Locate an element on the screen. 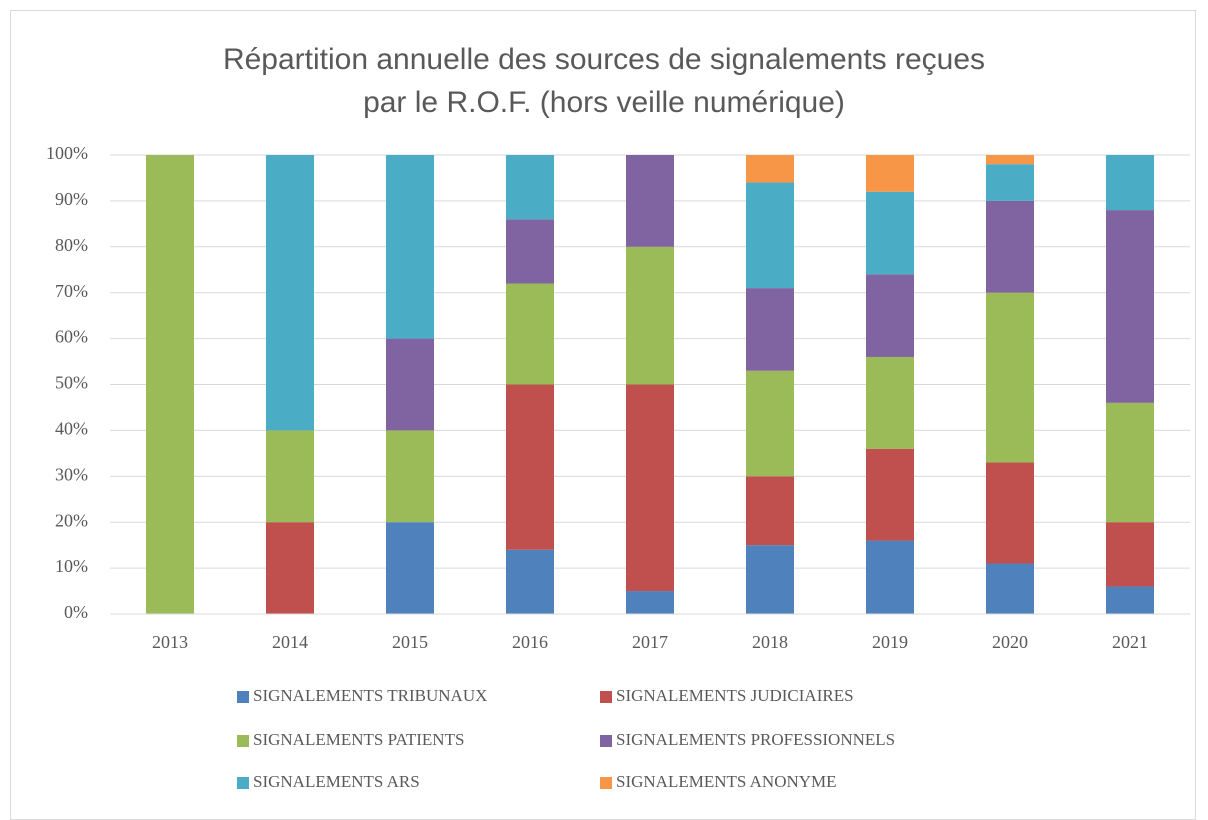 This screenshot has width=1208, height=820. y-tick-label: 30% is located at coordinates (71, 474).